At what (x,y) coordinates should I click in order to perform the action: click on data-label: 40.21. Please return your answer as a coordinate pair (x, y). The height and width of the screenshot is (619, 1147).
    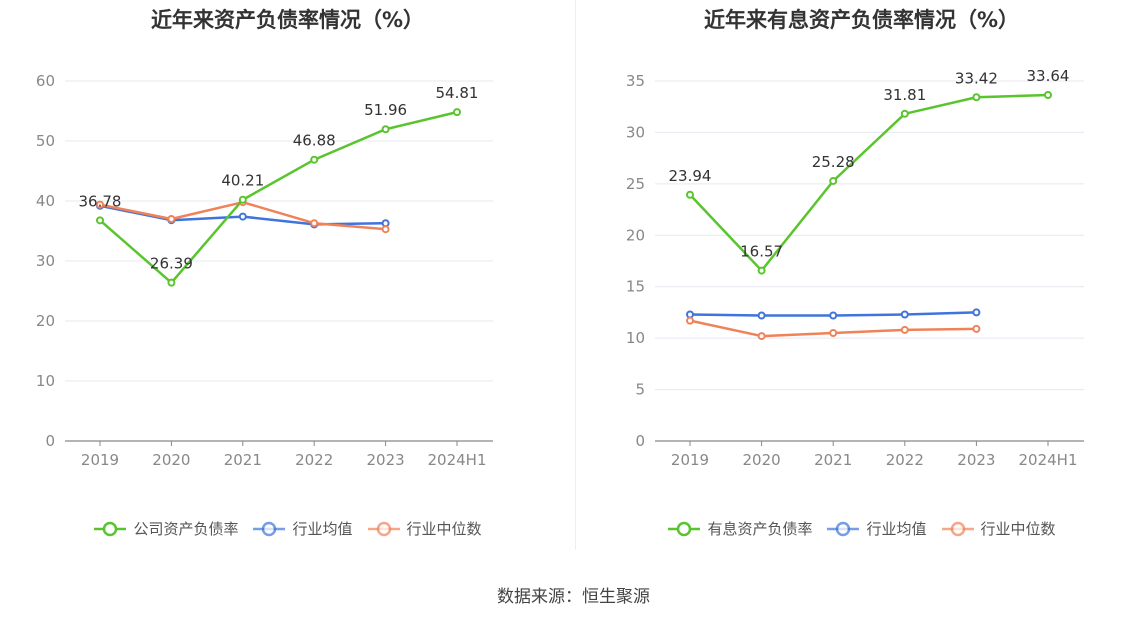
    Looking at the image, I should click on (242, 181).